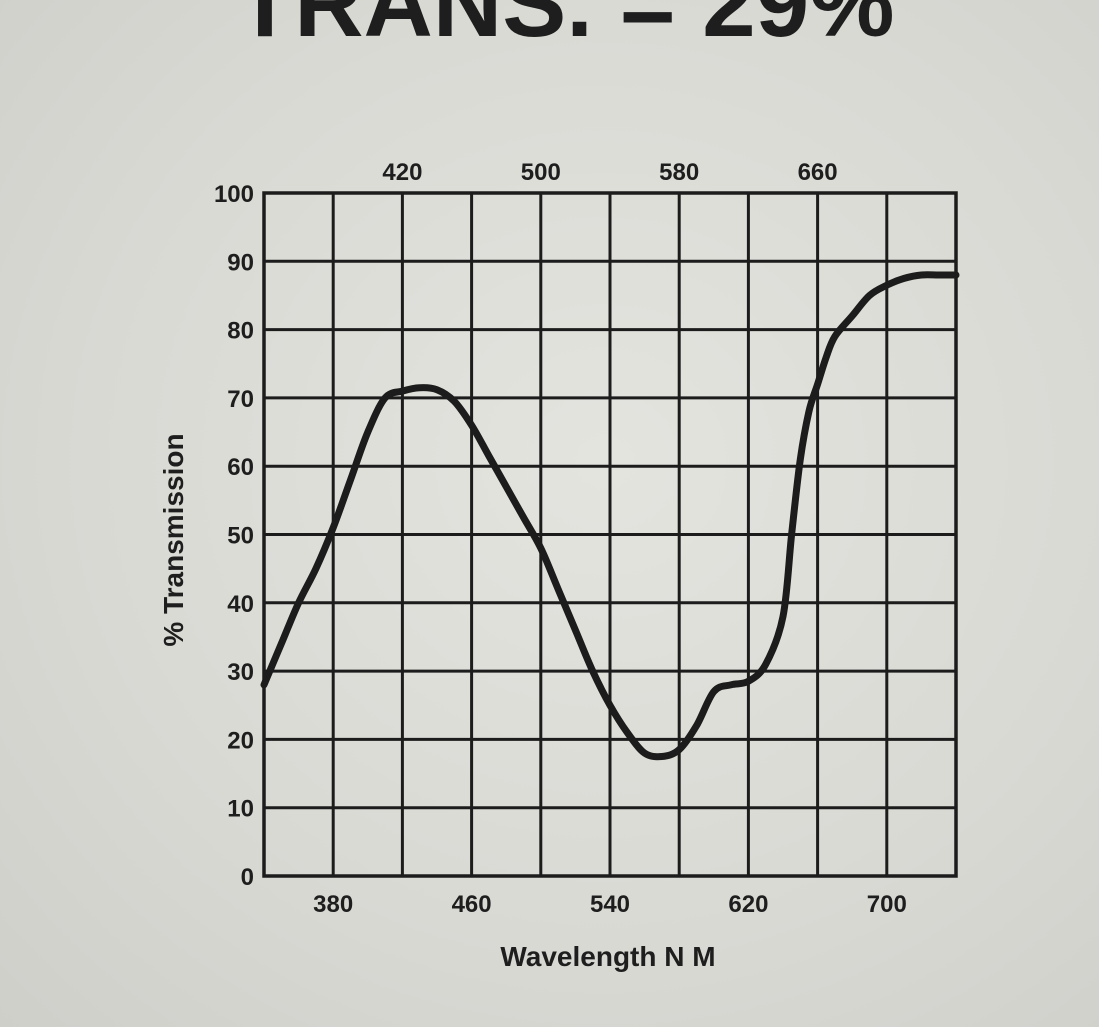 This screenshot has height=1027, width=1099. What do you see at coordinates (402, 172) in the screenshot?
I see `x-tick-label-top: 420` at bounding box center [402, 172].